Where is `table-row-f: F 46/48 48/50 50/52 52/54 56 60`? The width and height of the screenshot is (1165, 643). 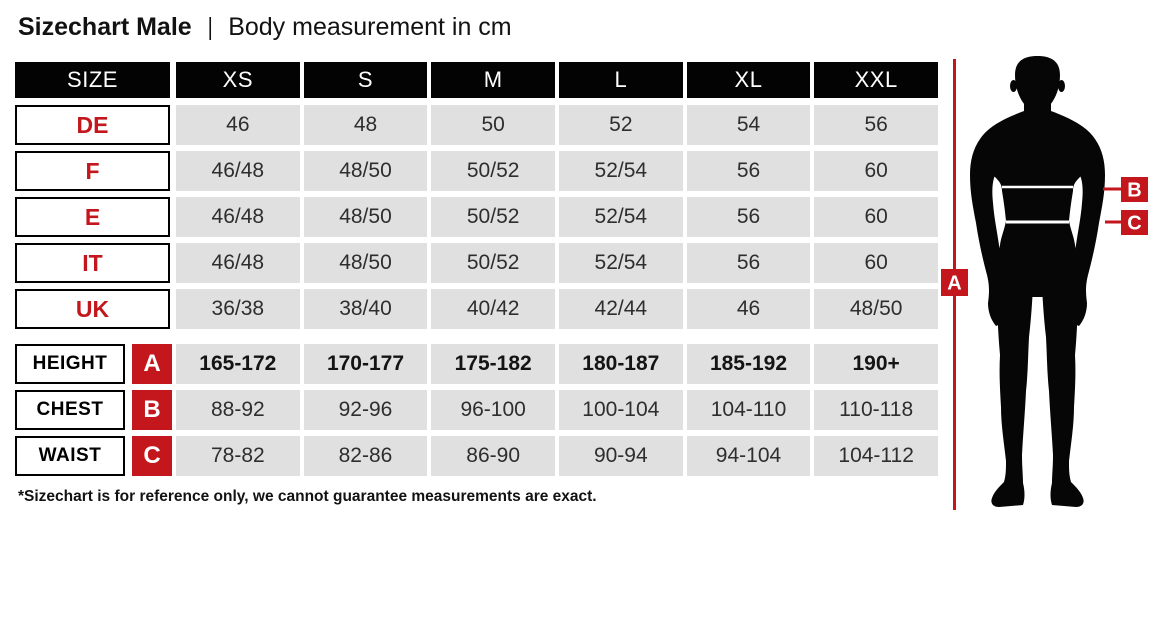
table-row-f: F 46/48 48/50 50/52 52/54 56 60 is located at coordinates (476, 171).